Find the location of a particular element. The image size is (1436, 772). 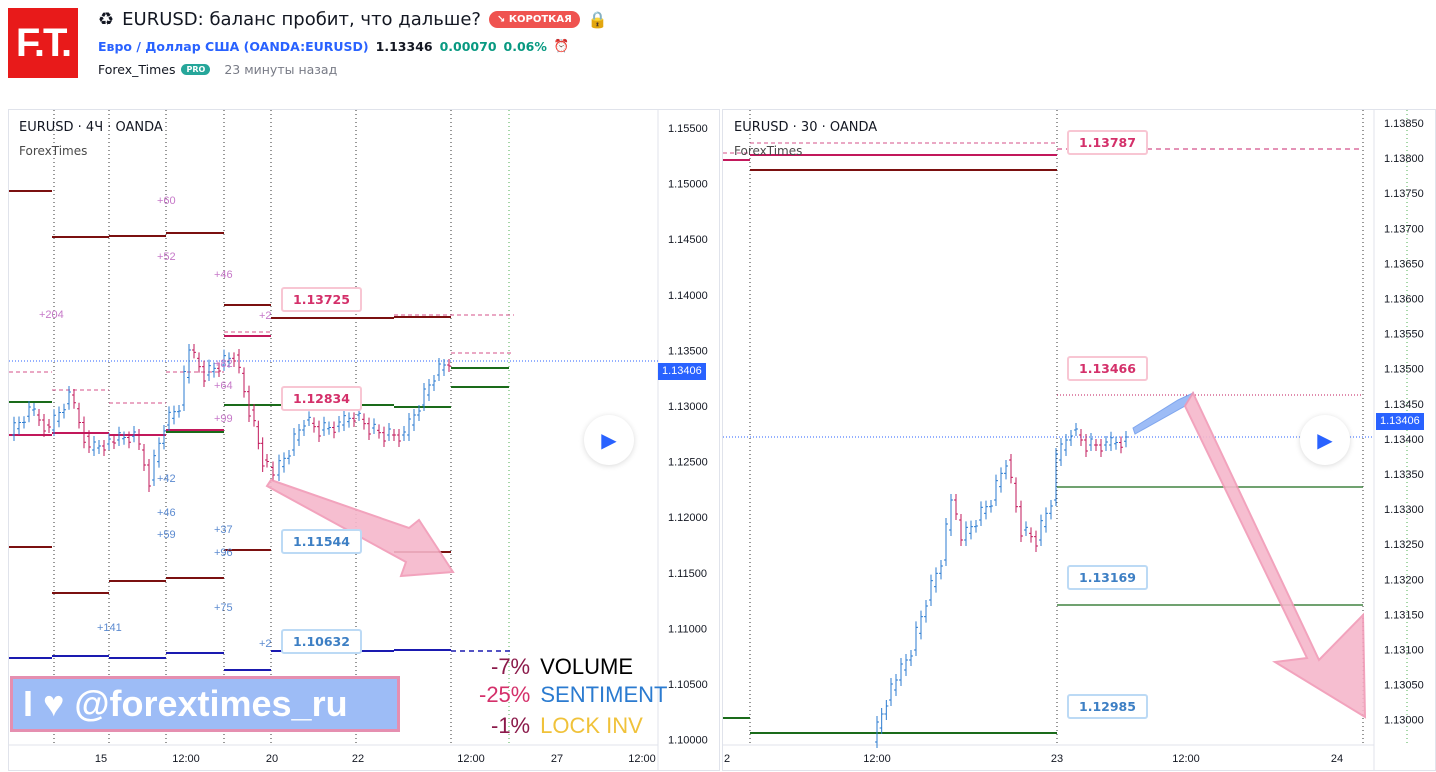

time-ago: 23 минуты назад is located at coordinates (281, 69).